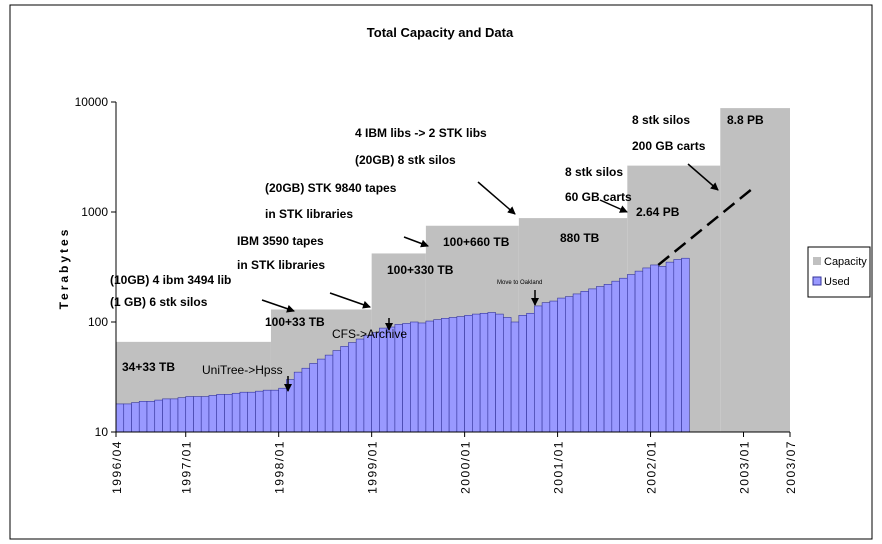 This screenshot has width=882, height=544. I want to click on chart-title: Total Capacity and Data, so click(440, 32).